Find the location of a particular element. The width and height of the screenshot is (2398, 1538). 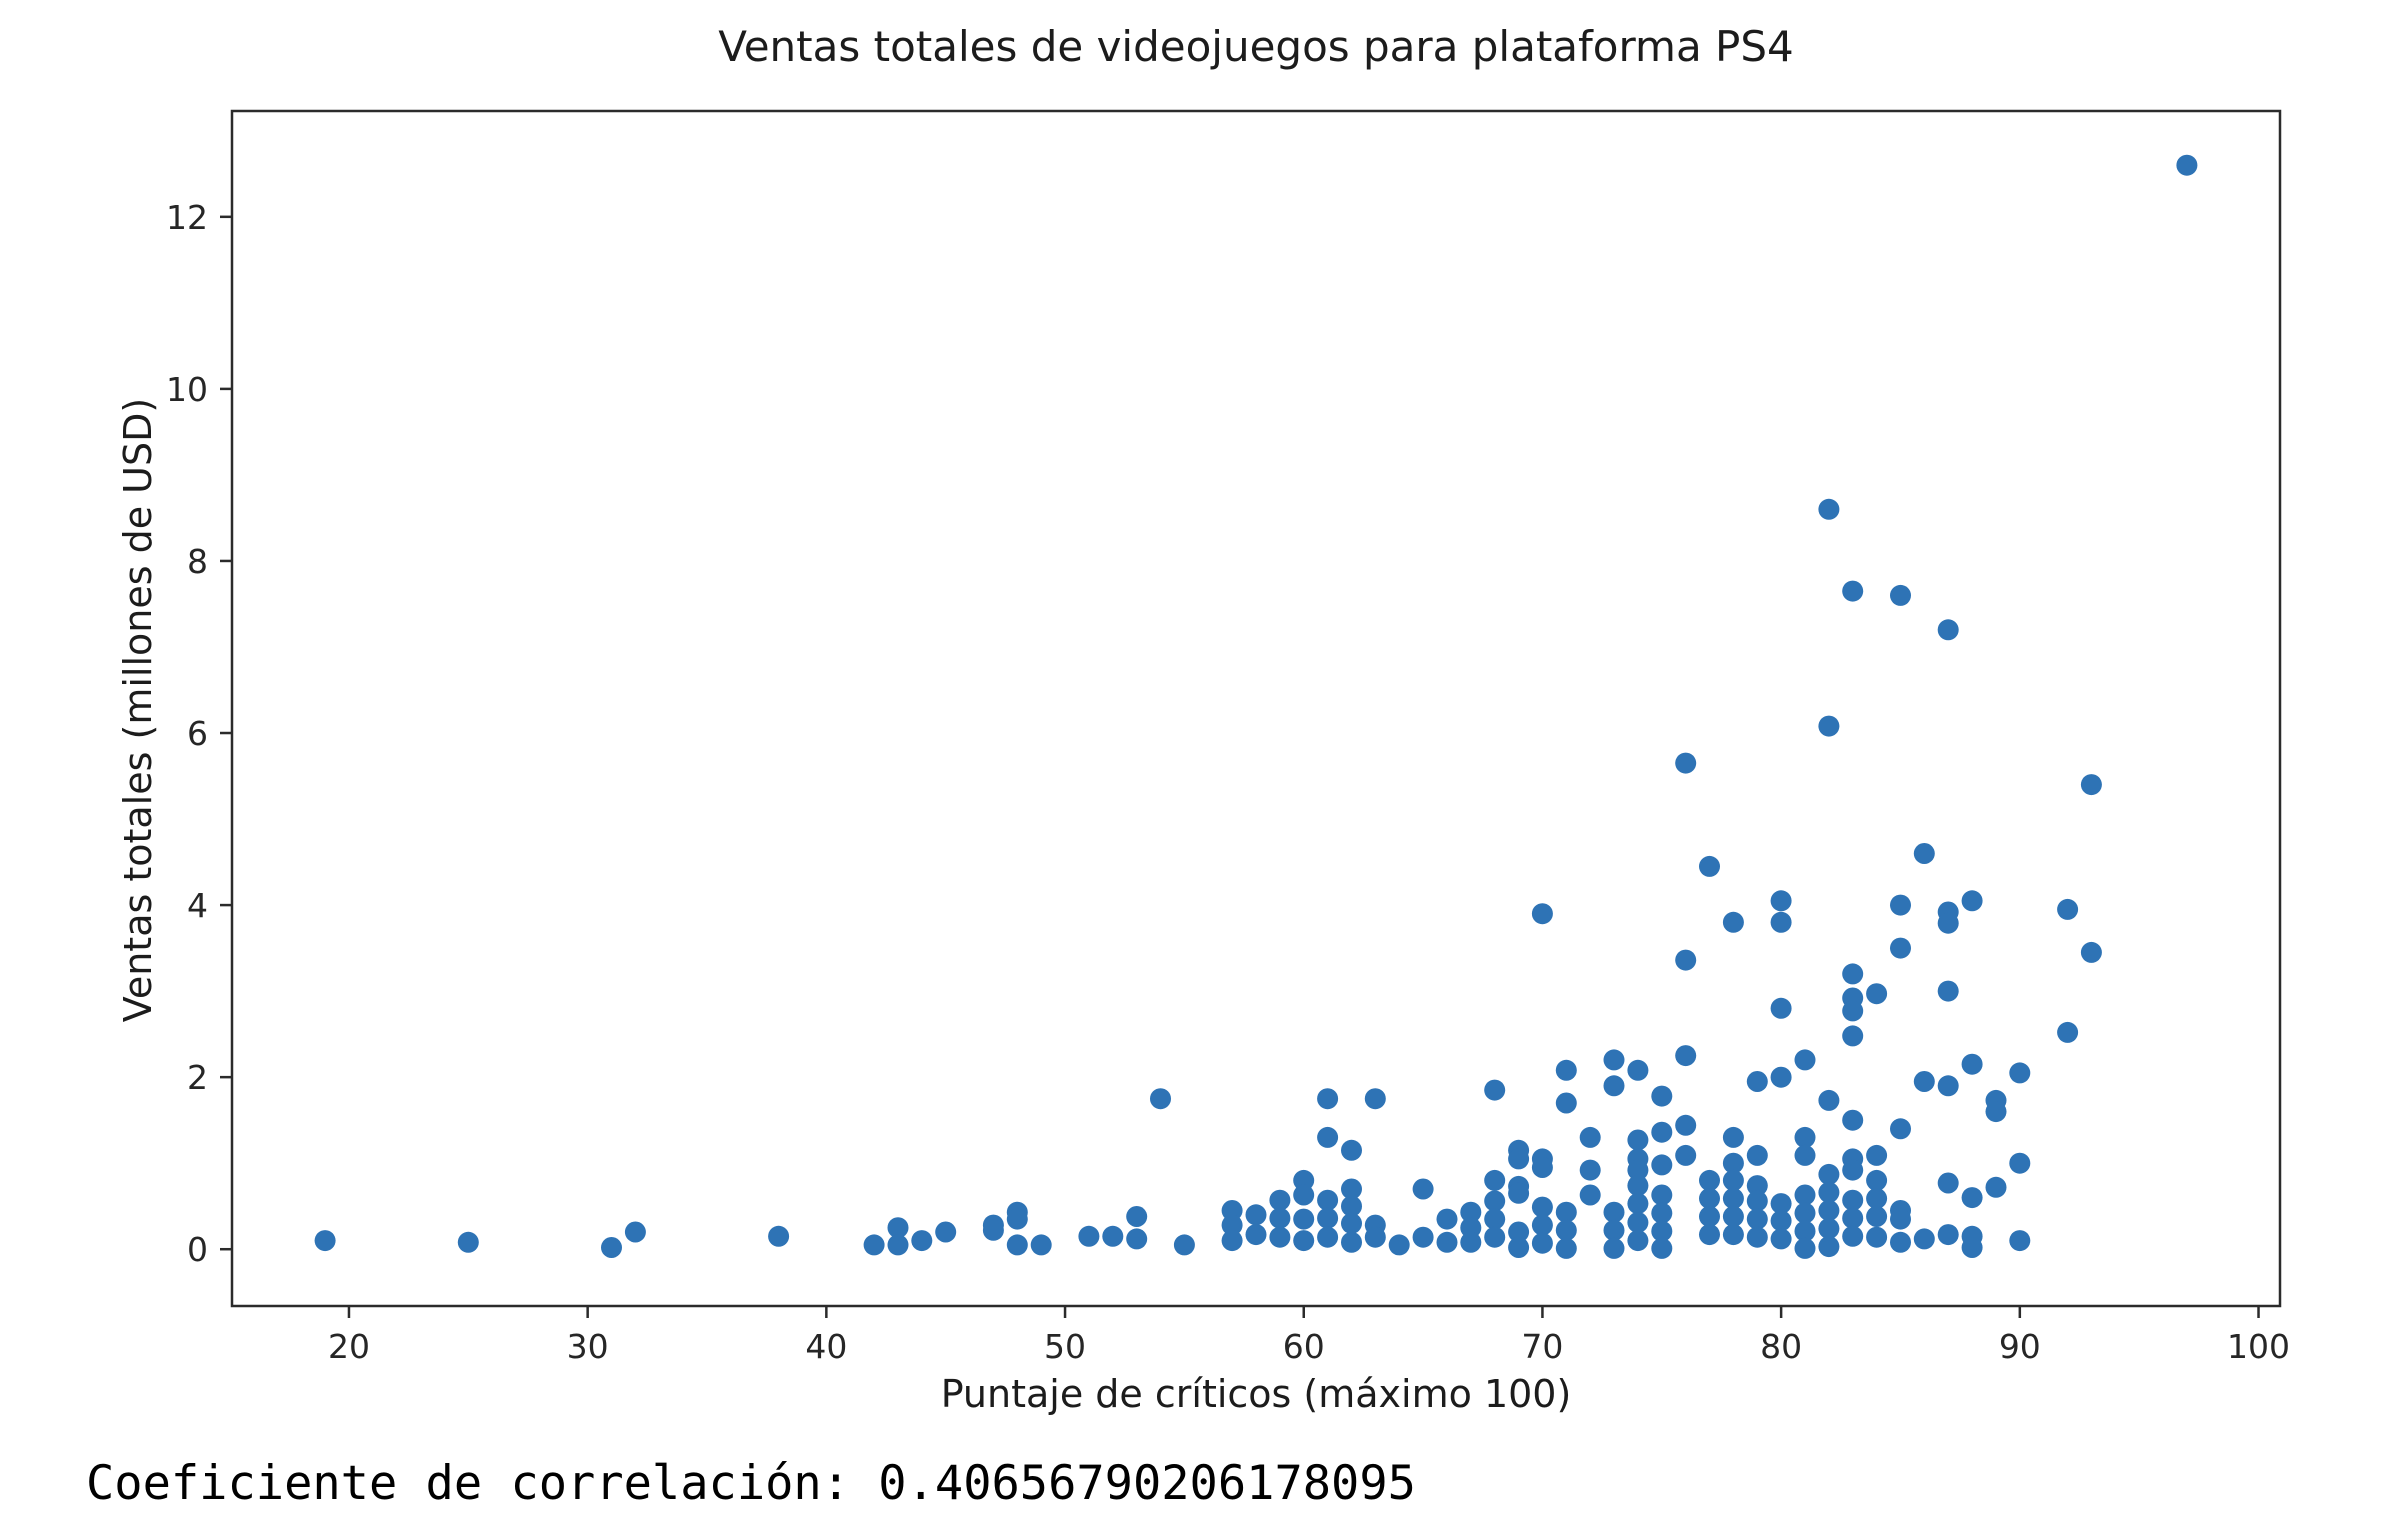

x-tick-label: 20 is located at coordinates (349, 1346).